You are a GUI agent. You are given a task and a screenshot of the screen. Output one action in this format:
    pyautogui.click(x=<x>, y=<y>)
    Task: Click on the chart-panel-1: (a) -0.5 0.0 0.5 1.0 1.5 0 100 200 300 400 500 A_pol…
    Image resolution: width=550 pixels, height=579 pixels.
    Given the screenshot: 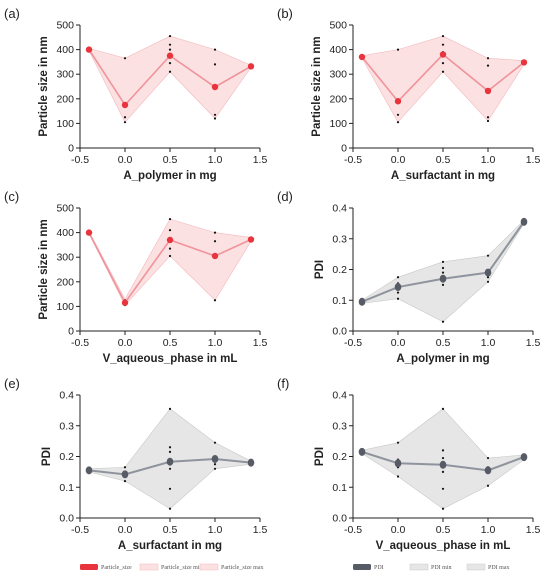 What is the action you would take?
    pyautogui.click(x=135, y=94)
    